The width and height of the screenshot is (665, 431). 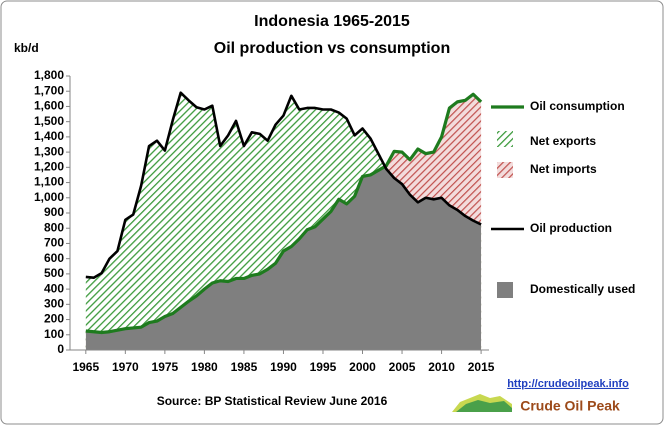 What do you see at coordinates (49, 151) in the screenshot?
I see `y-tick-label: 1,300` at bounding box center [49, 151].